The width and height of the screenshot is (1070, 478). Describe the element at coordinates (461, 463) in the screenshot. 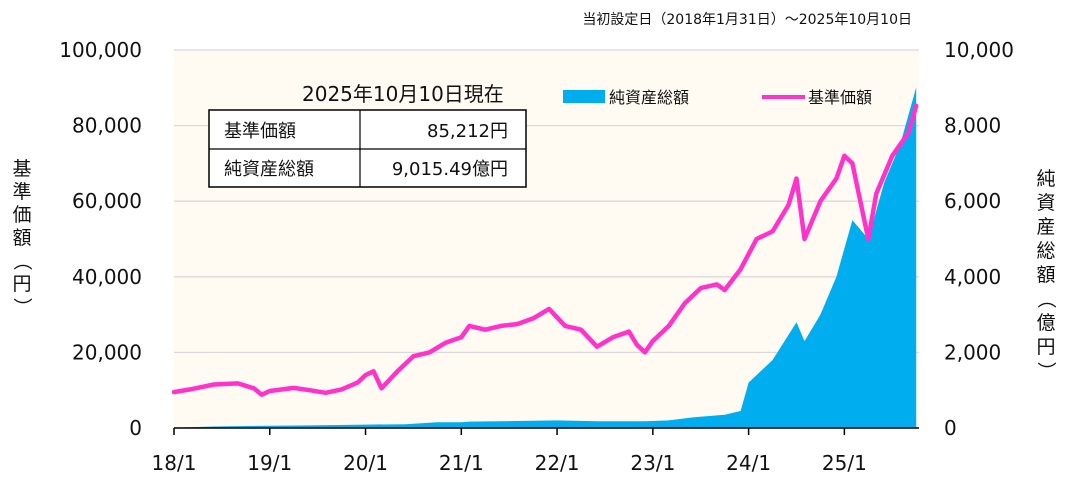

I see `x-tick-label: 21/1` at that location.